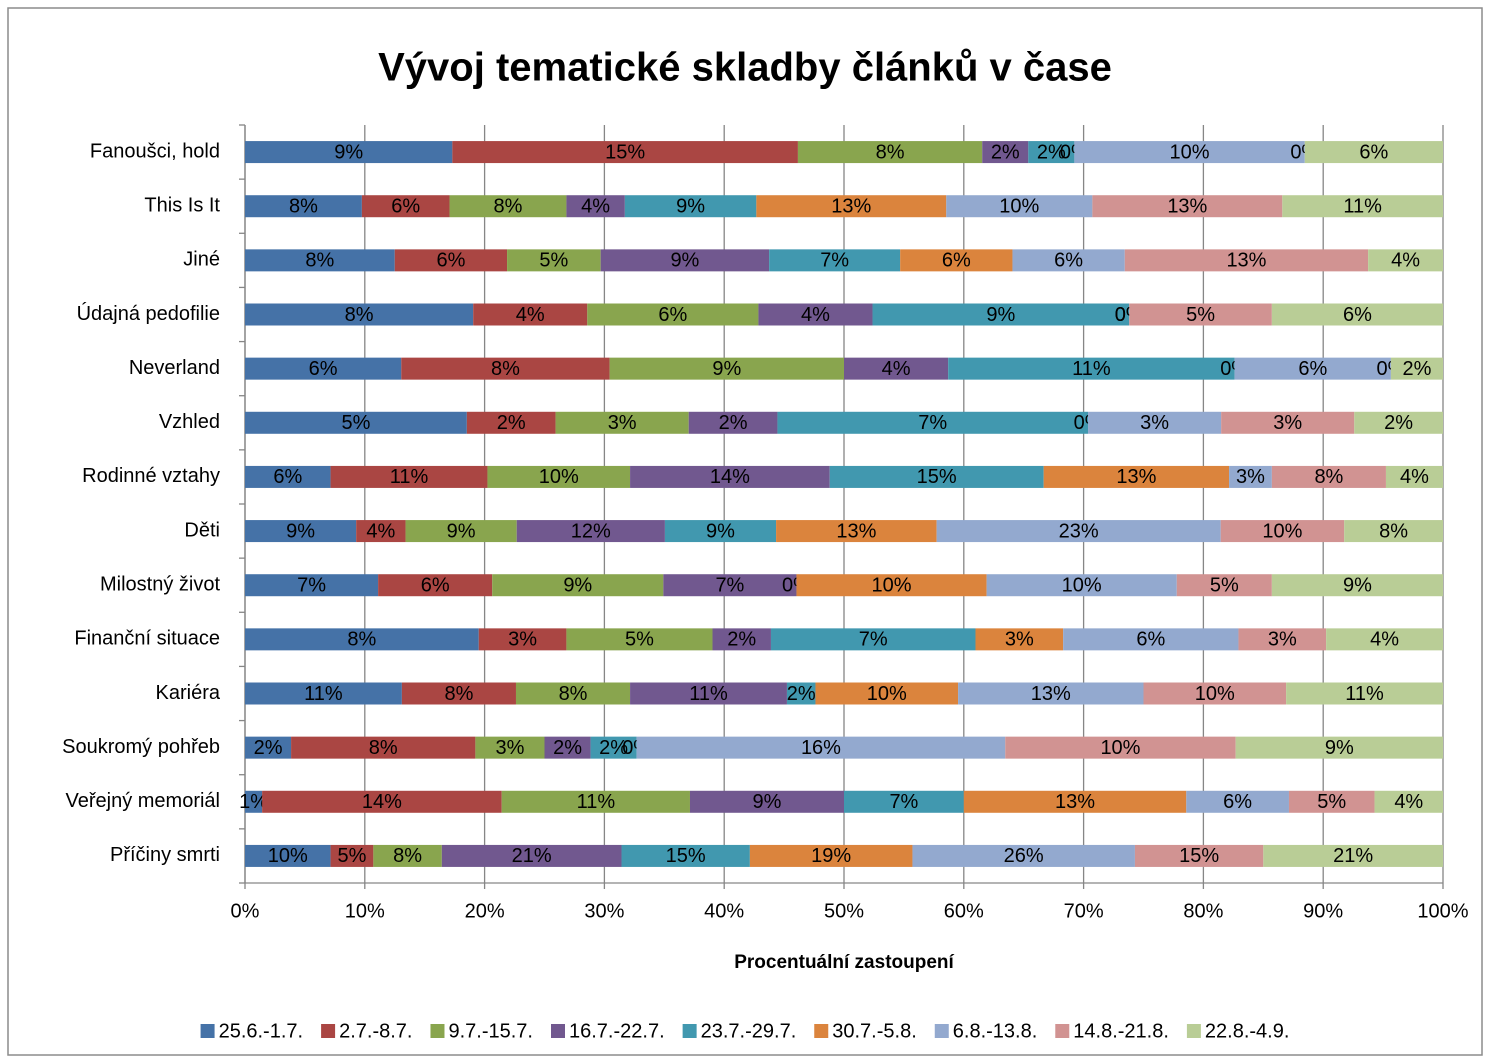 This screenshot has width=1490, height=1063. What do you see at coordinates (160, 584) in the screenshot?
I see `y-tick-label: Milostný život` at bounding box center [160, 584].